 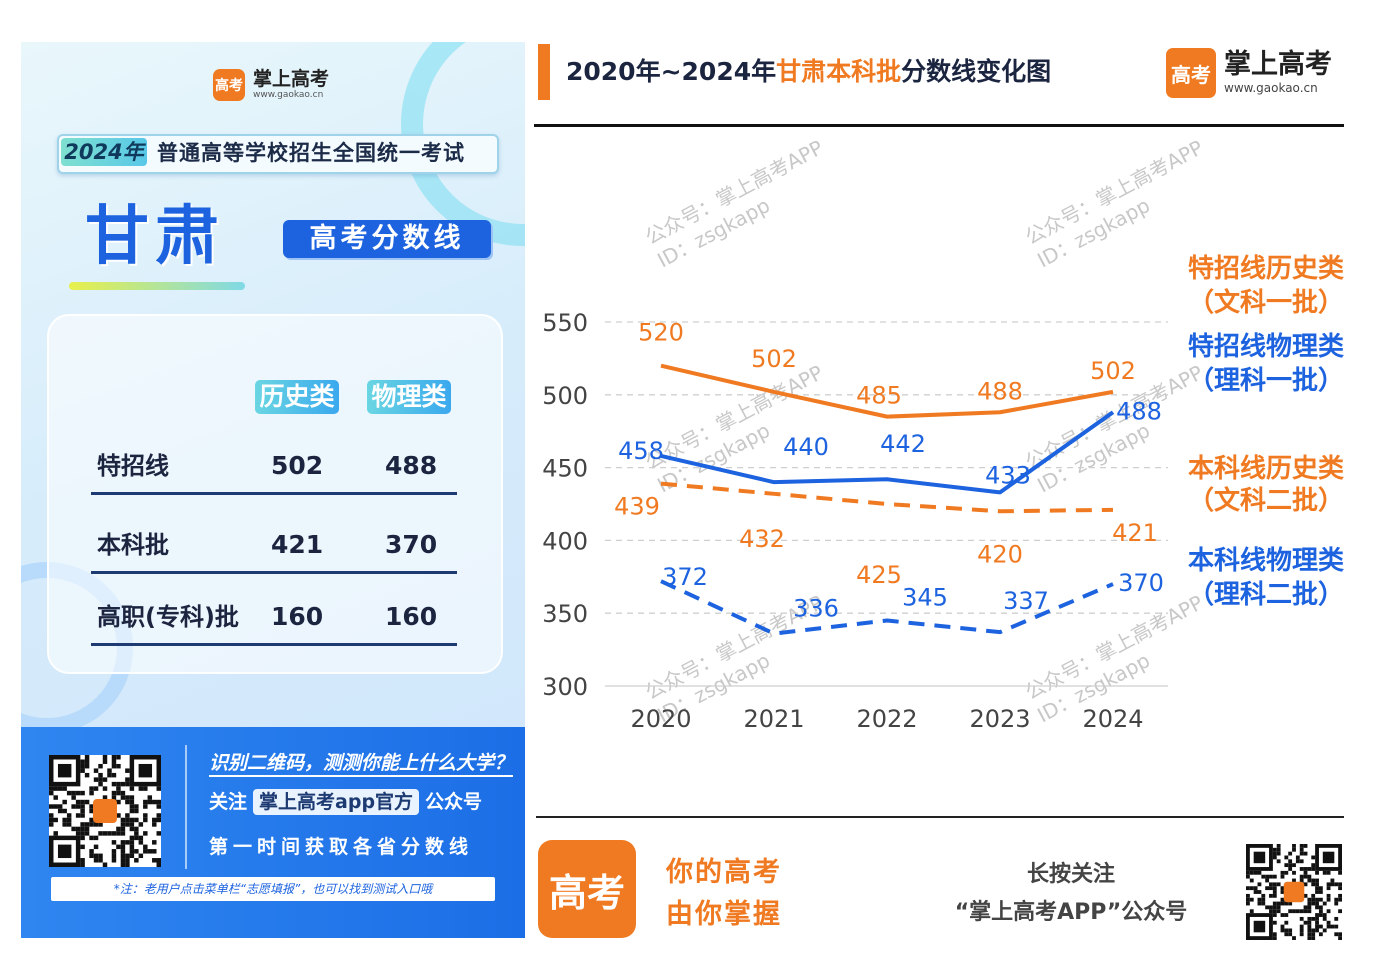 What do you see at coordinates (641, 451) in the screenshot?
I see `data-label: 458` at bounding box center [641, 451].